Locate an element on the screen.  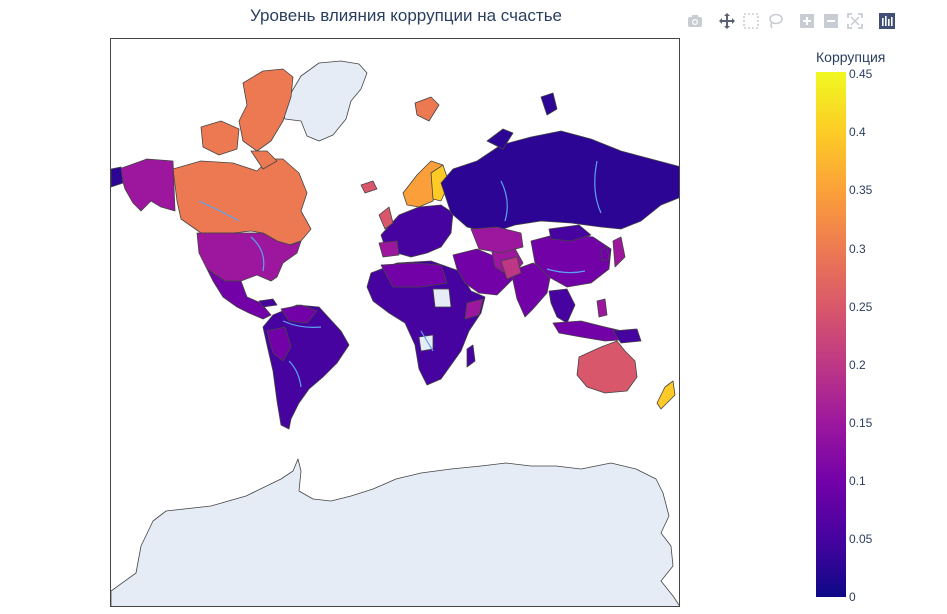
south-america is located at coordinates (306, 367).